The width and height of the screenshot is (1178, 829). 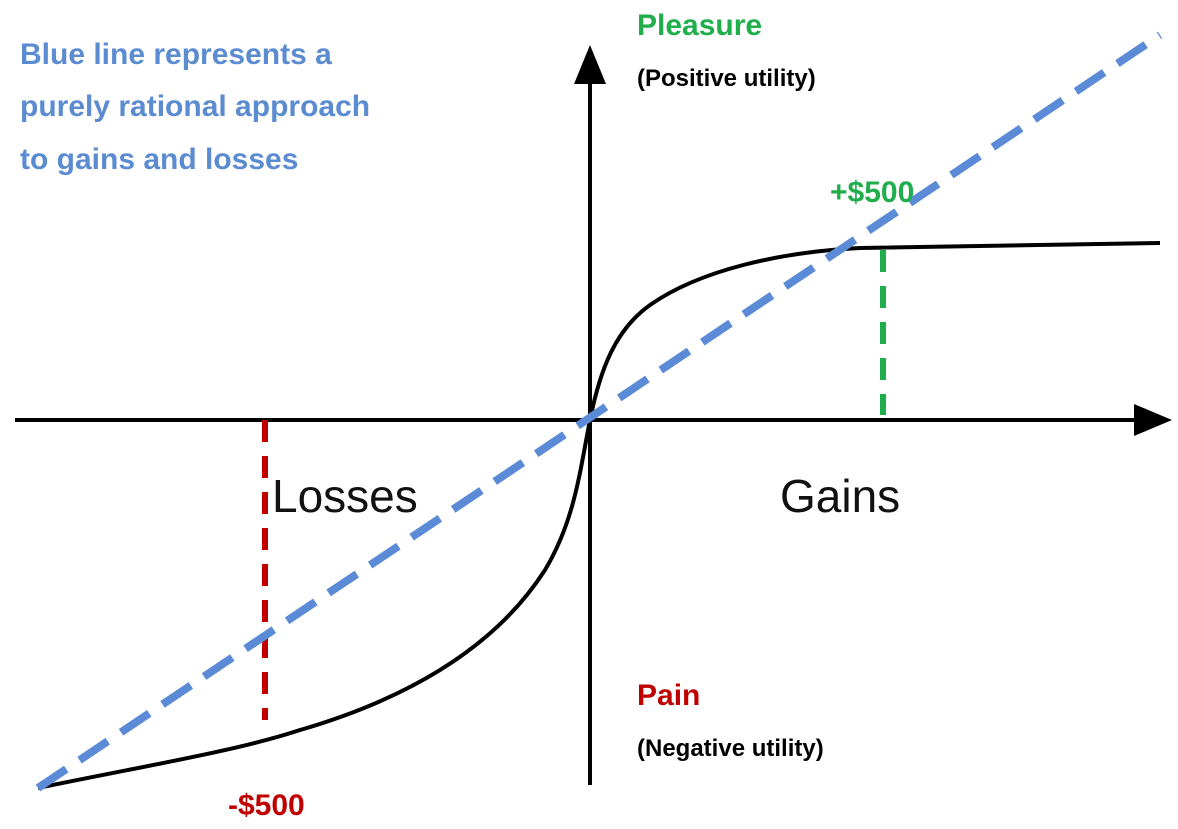 What do you see at coordinates (726, 78) in the screenshot?
I see `positive-utility-label: (Positive utility)` at bounding box center [726, 78].